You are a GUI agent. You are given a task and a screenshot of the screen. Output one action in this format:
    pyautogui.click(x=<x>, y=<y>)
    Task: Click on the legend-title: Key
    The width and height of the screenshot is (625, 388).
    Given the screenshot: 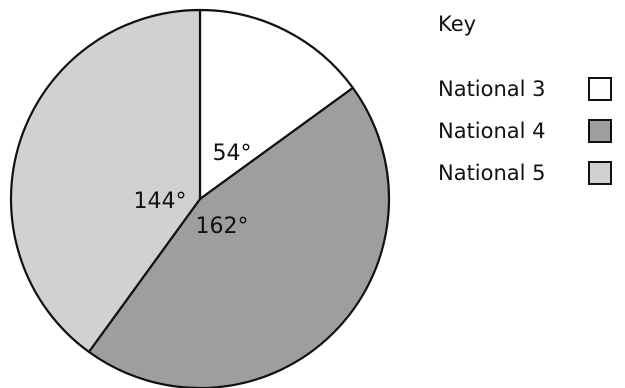 What is the action you would take?
    pyautogui.click(x=457, y=24)
    